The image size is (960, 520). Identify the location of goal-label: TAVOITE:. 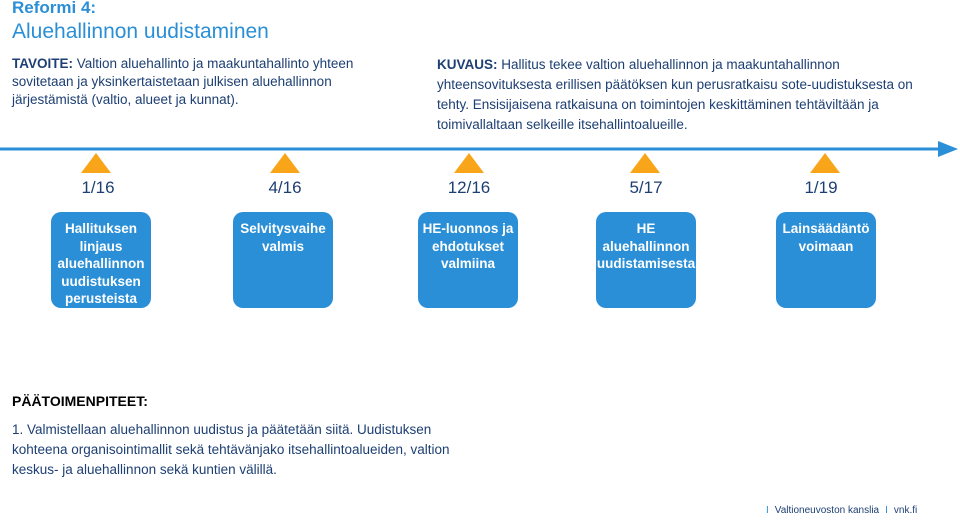
(42, 63).